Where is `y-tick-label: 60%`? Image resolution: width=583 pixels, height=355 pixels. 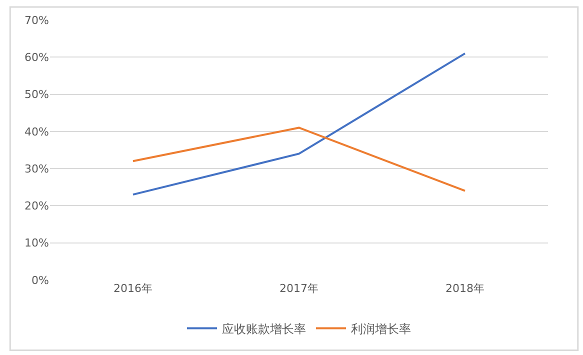 y-tick-label: 60% is located at coordinates (36, 57).